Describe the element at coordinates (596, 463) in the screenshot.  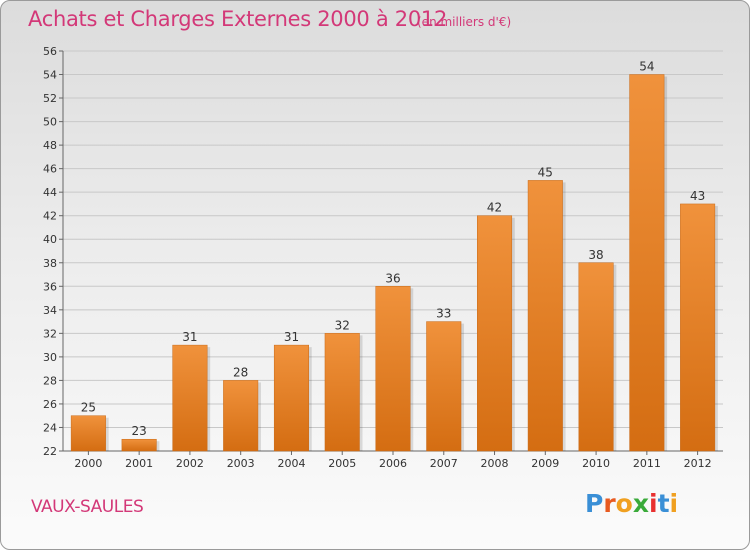
I see `x-tick-label: 2010` at that location.